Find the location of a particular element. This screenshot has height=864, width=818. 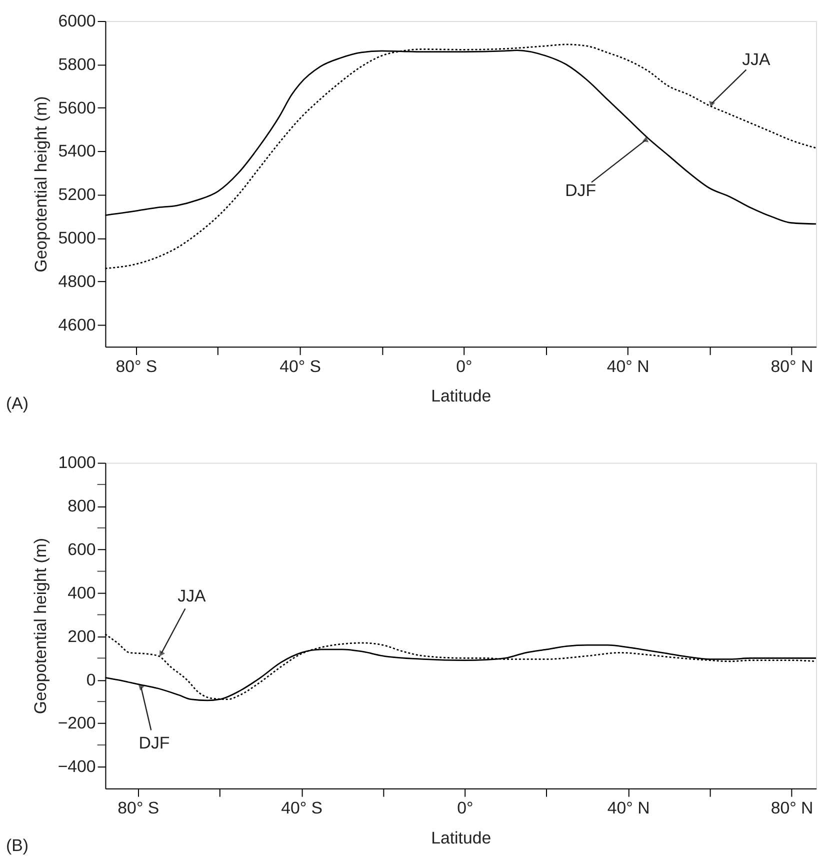

y-tick-label: 0 is located at coordinates (91, 680).